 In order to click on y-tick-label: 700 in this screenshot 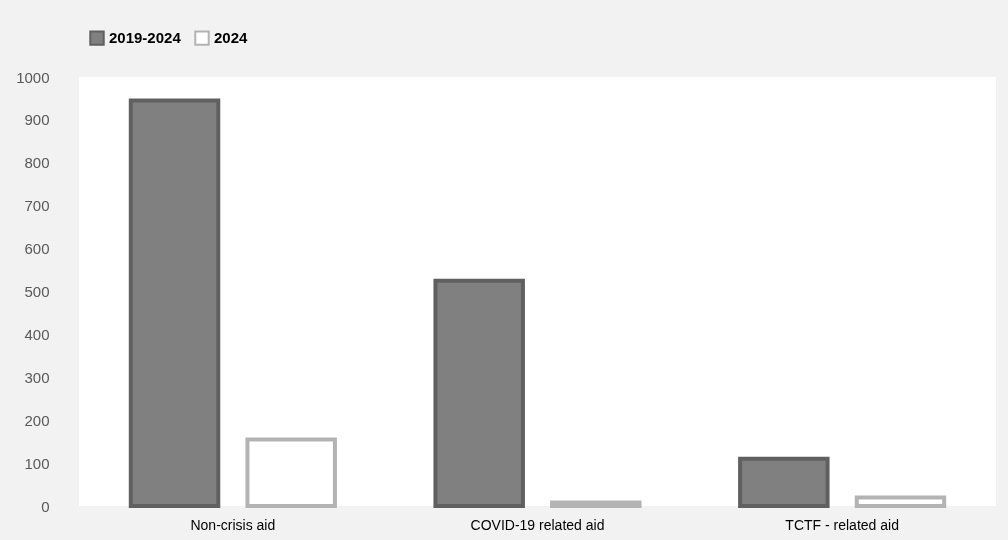, I will do `click(37, 206)`.